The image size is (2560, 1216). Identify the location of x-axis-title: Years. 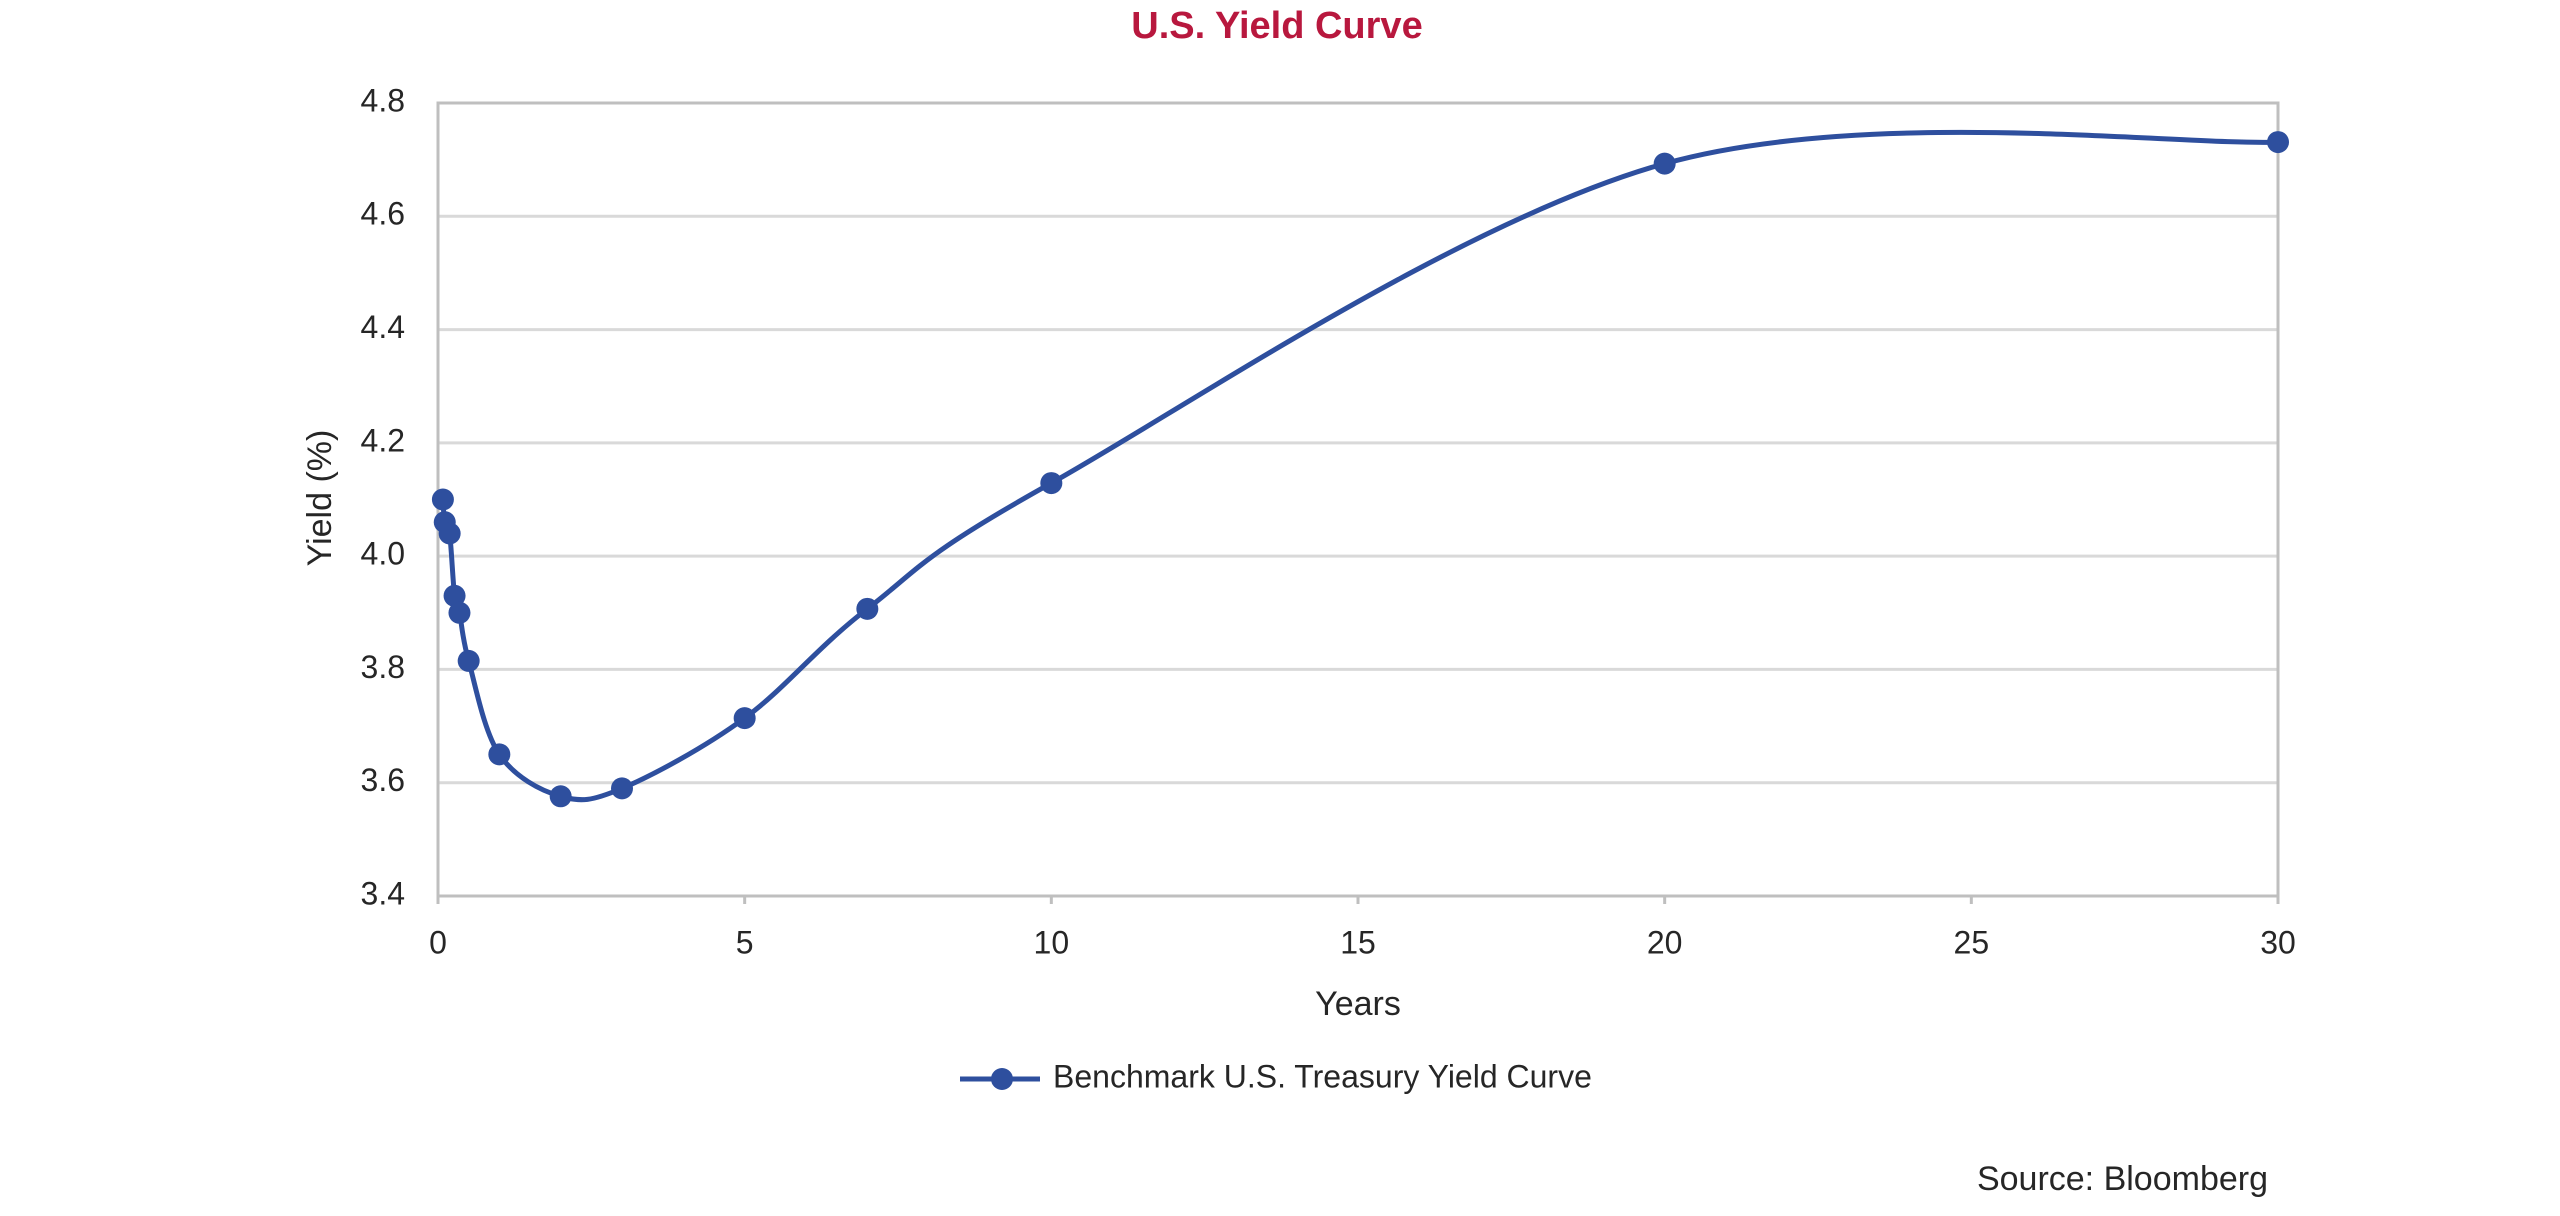
(1358, 1004).